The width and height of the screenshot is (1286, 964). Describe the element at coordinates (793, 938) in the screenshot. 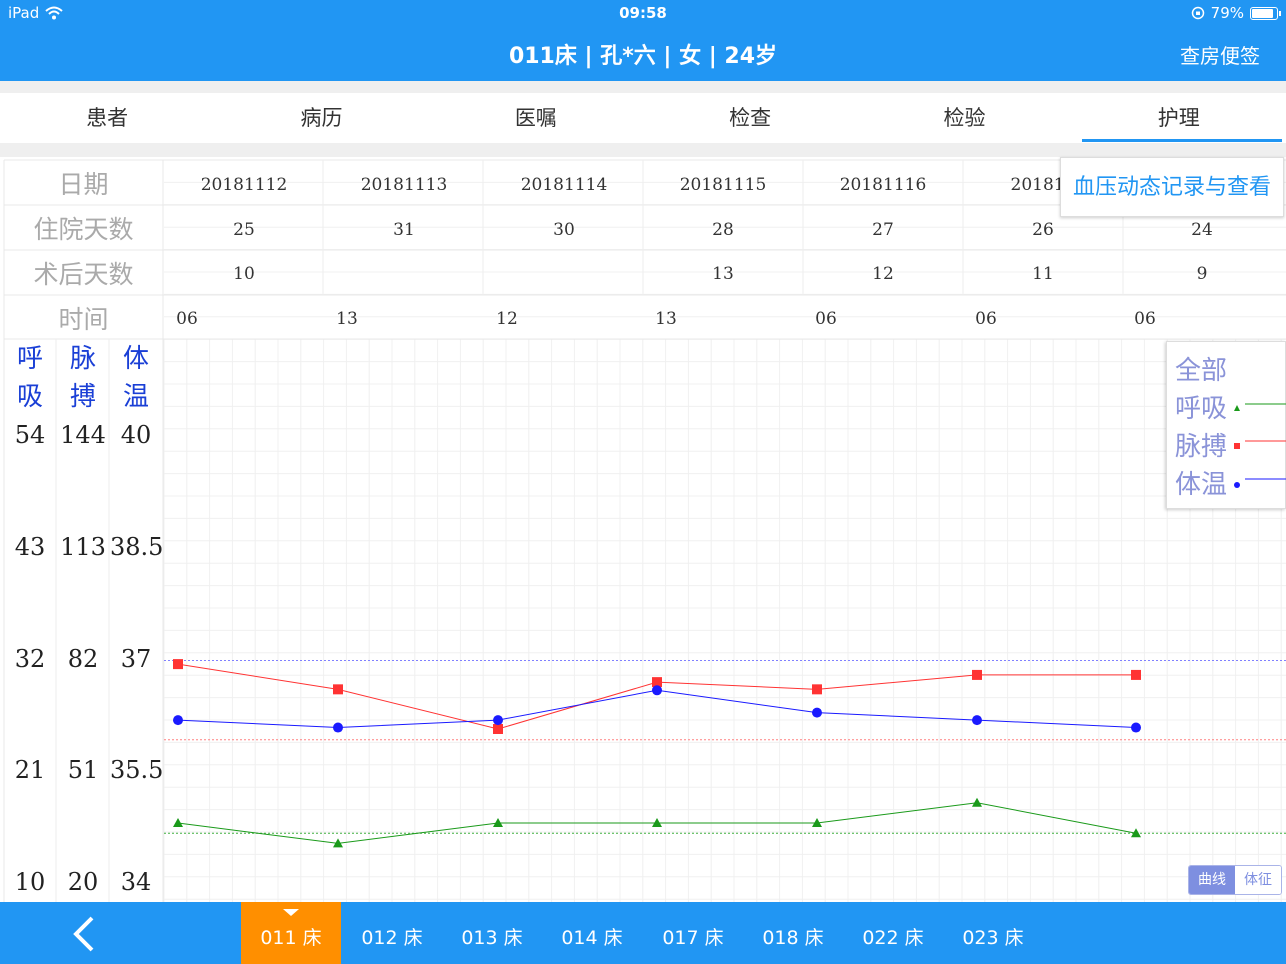

I see `bed-tab: 018 床` at that location.